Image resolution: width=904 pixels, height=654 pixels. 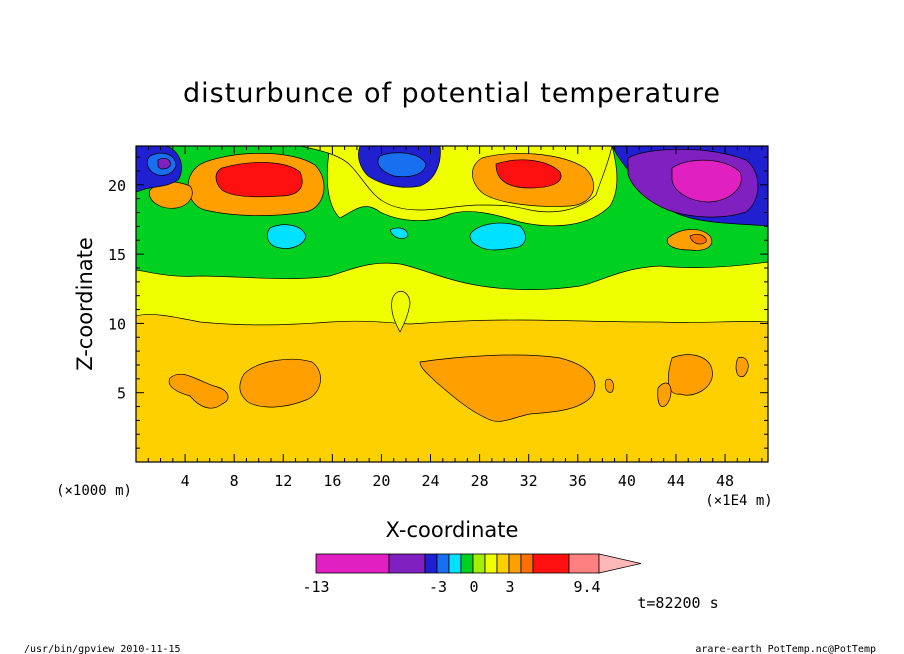 What do you see at coordinates (529, 481) in the screenshot?
I see `x-tick-label: 32` at bounding box center [529, 481].